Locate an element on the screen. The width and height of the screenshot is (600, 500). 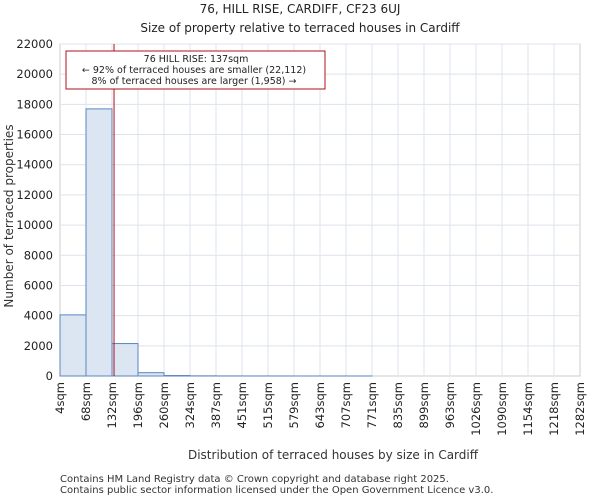
x-tick-label: 707sqm is located at coordinates (346, 405).